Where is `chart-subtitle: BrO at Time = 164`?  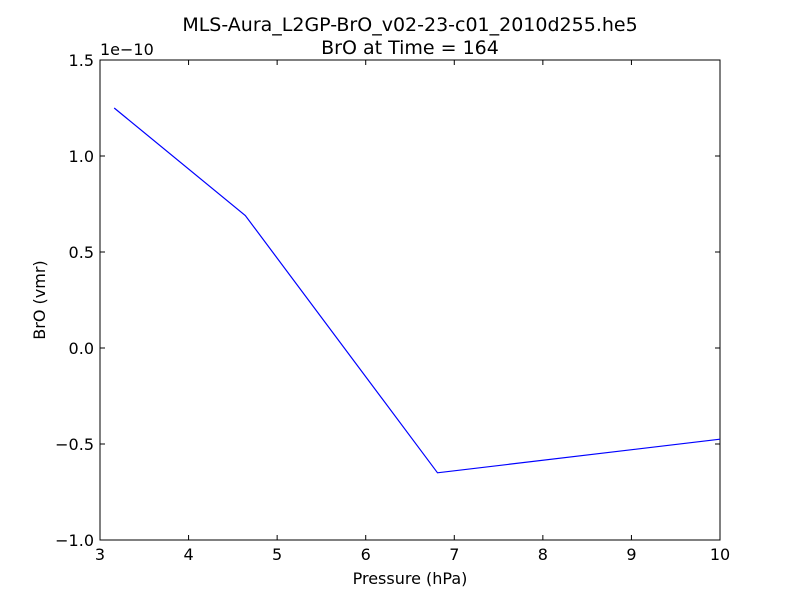
chart-subtitle: BrO at Time = 164 is located at coordinates (410, 48).